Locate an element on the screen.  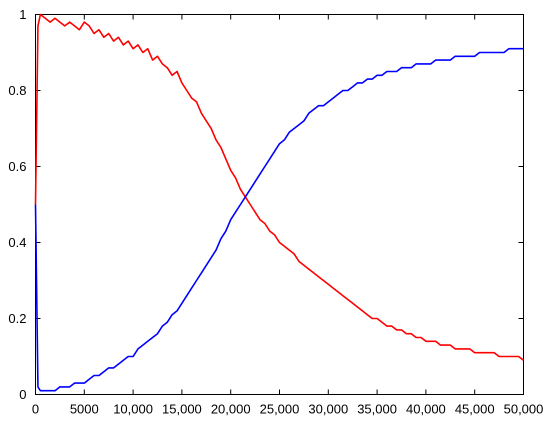
x-tick-label: 25,000 is located at coordinates (280, 409).